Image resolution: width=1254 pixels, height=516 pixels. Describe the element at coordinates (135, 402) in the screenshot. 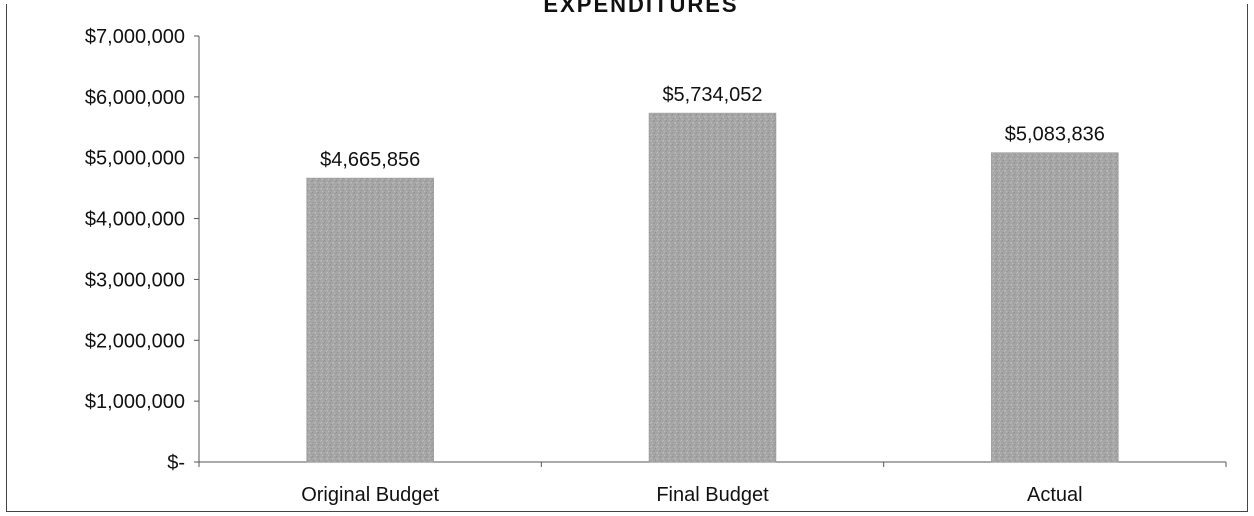

I see `y-tick-label: $1,000,000` at that location.